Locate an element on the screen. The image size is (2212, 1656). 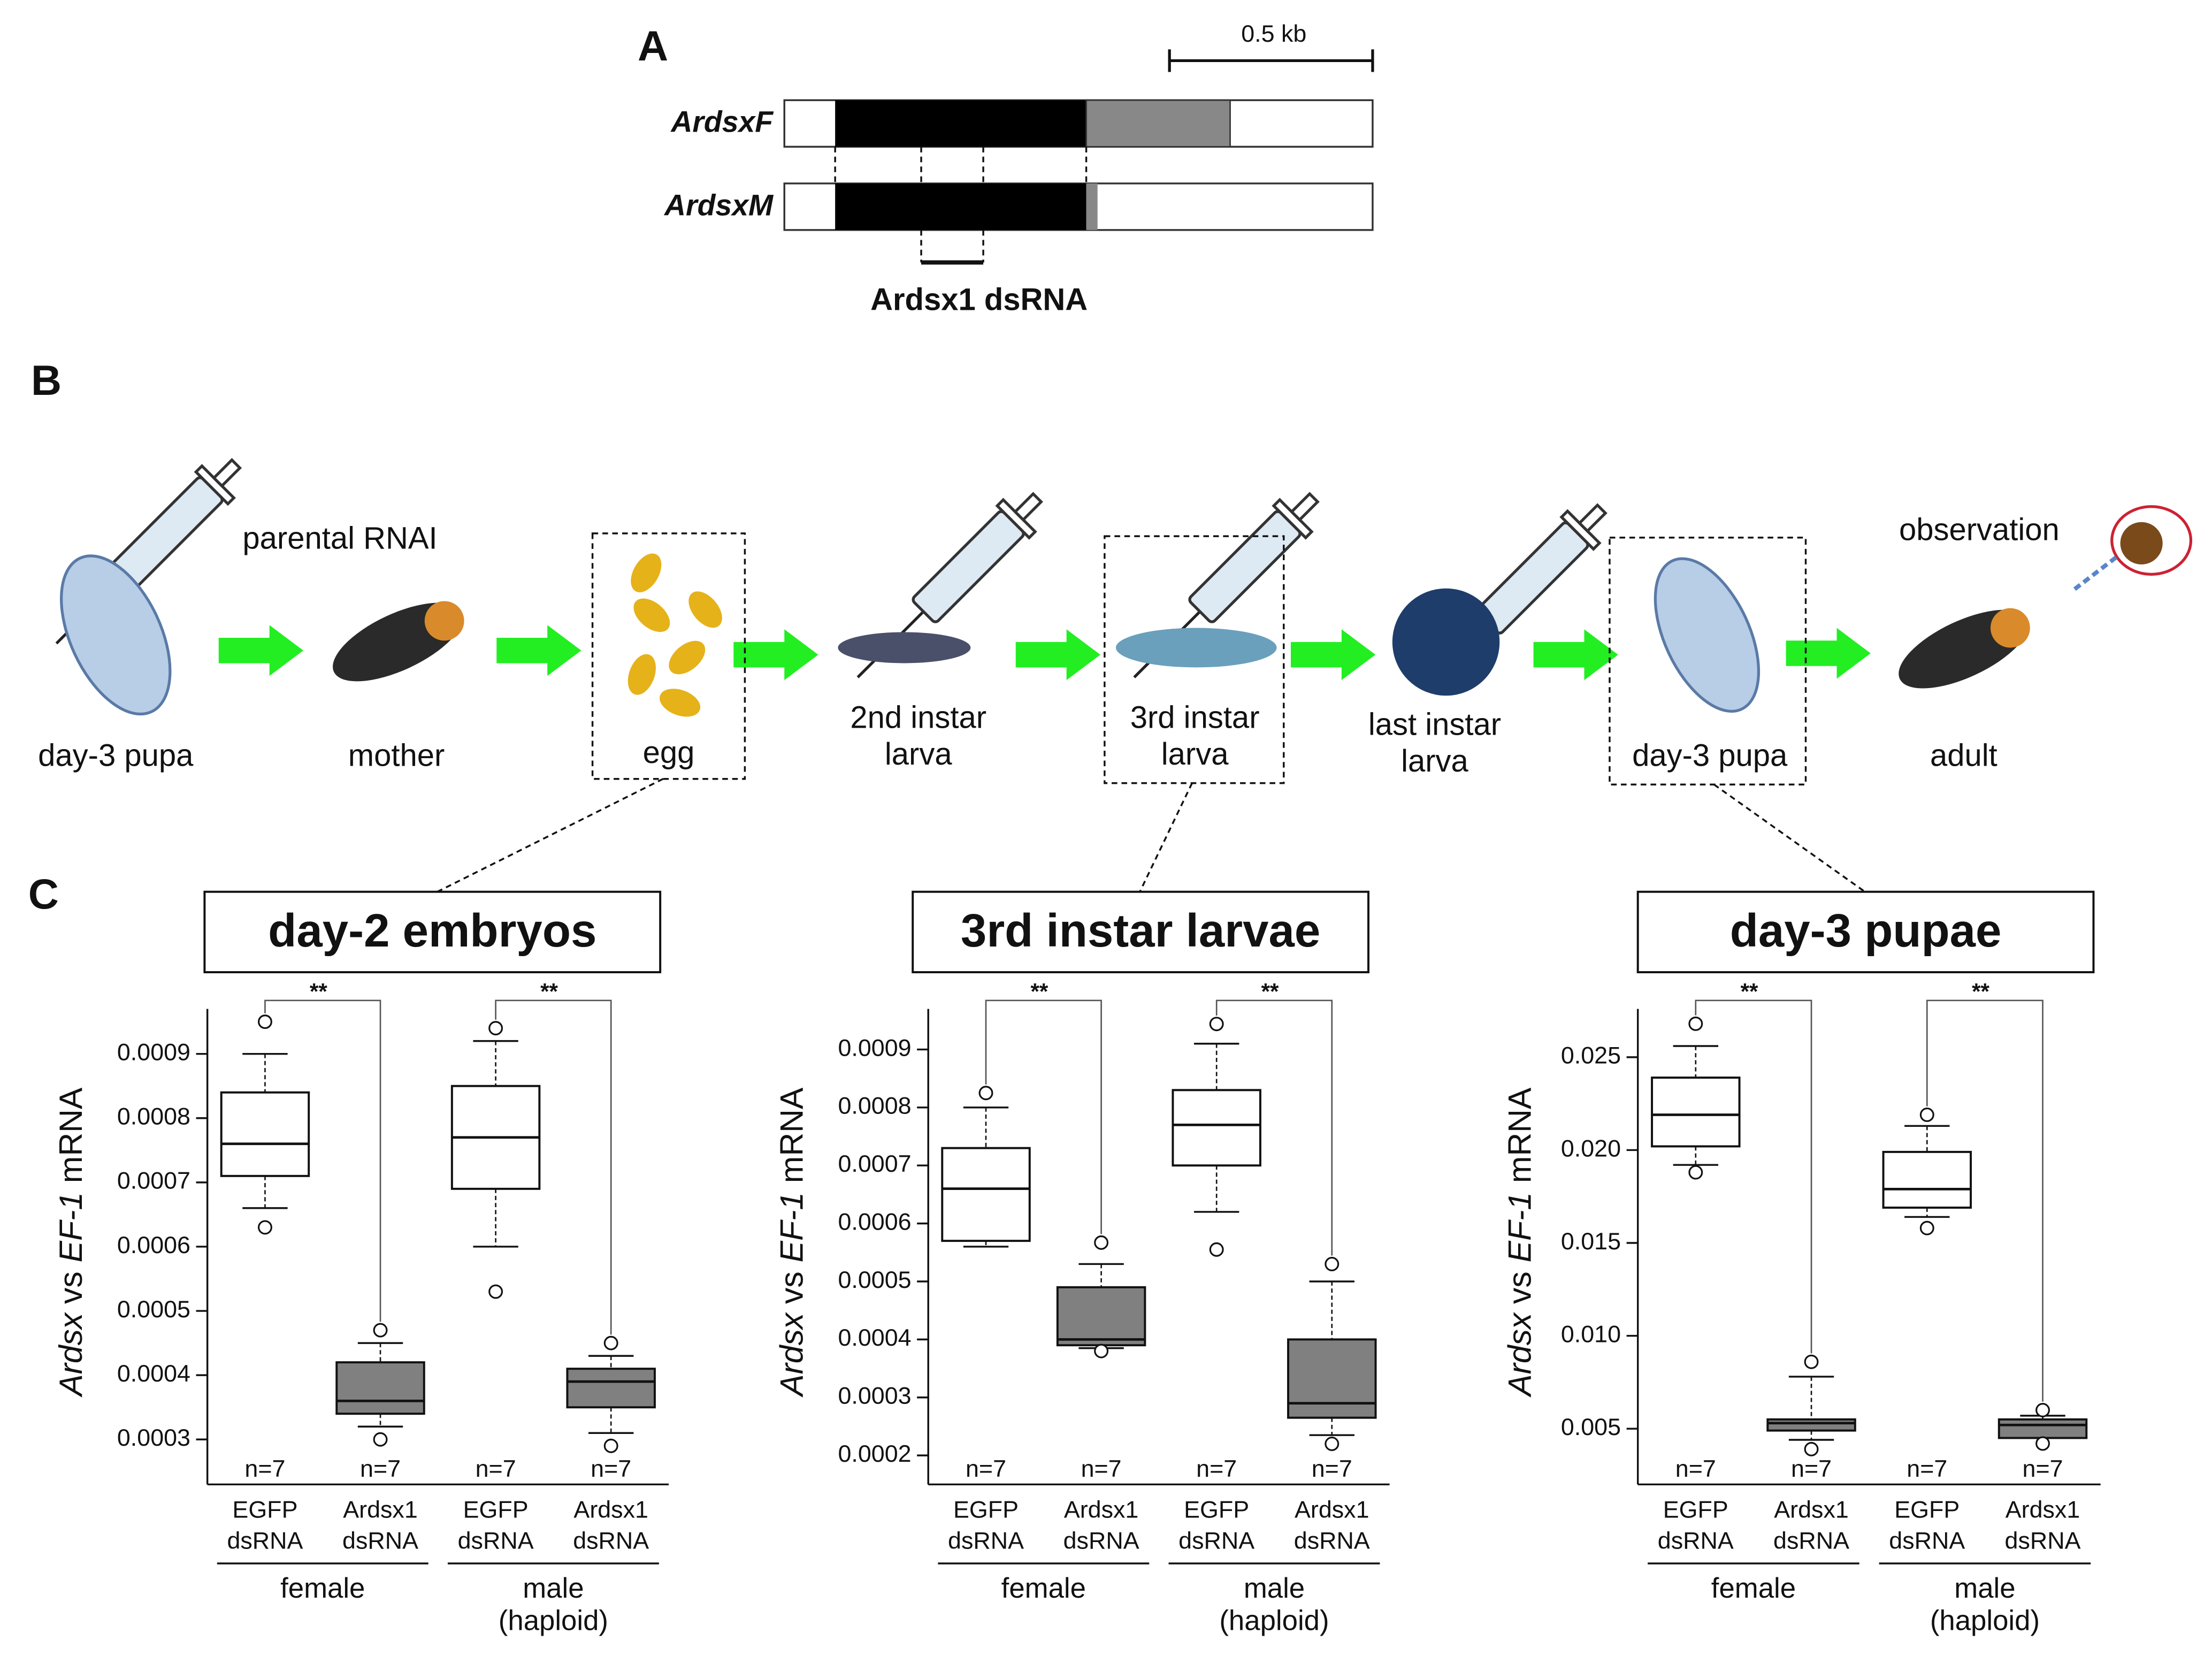
panel-label: C is located at coordinates (44, 894).